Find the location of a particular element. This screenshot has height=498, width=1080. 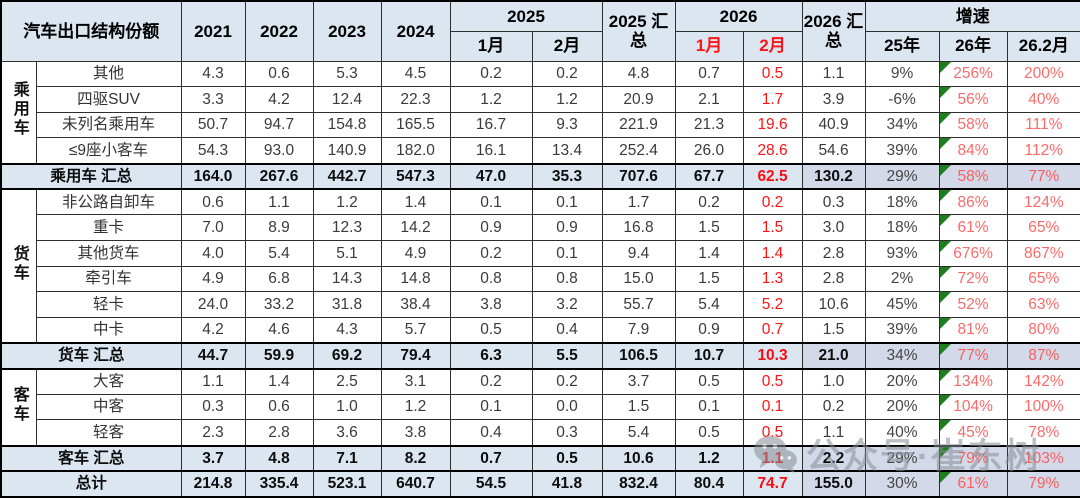

value-cell: 40.9 is located at coordinates (833, 125).